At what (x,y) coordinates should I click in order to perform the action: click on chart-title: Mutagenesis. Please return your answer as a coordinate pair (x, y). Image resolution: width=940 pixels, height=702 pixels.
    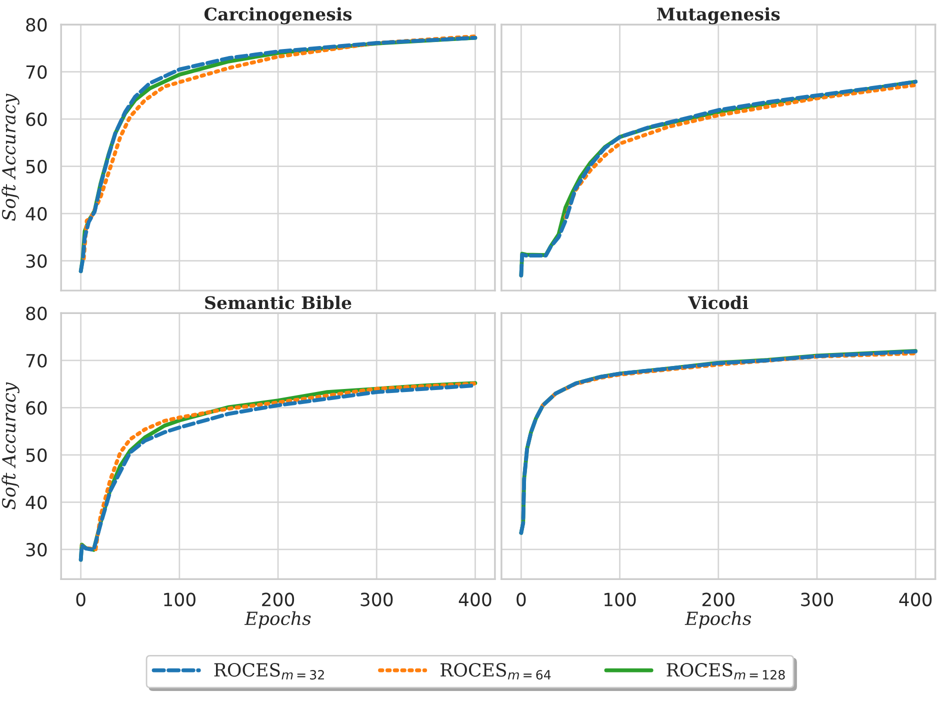
    Looking at the image, I should click on (718, 15).